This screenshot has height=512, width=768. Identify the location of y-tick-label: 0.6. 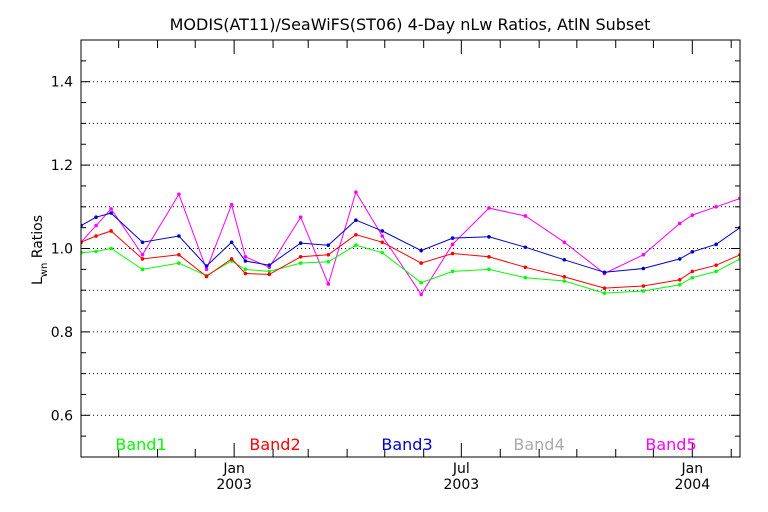
(62, 416).